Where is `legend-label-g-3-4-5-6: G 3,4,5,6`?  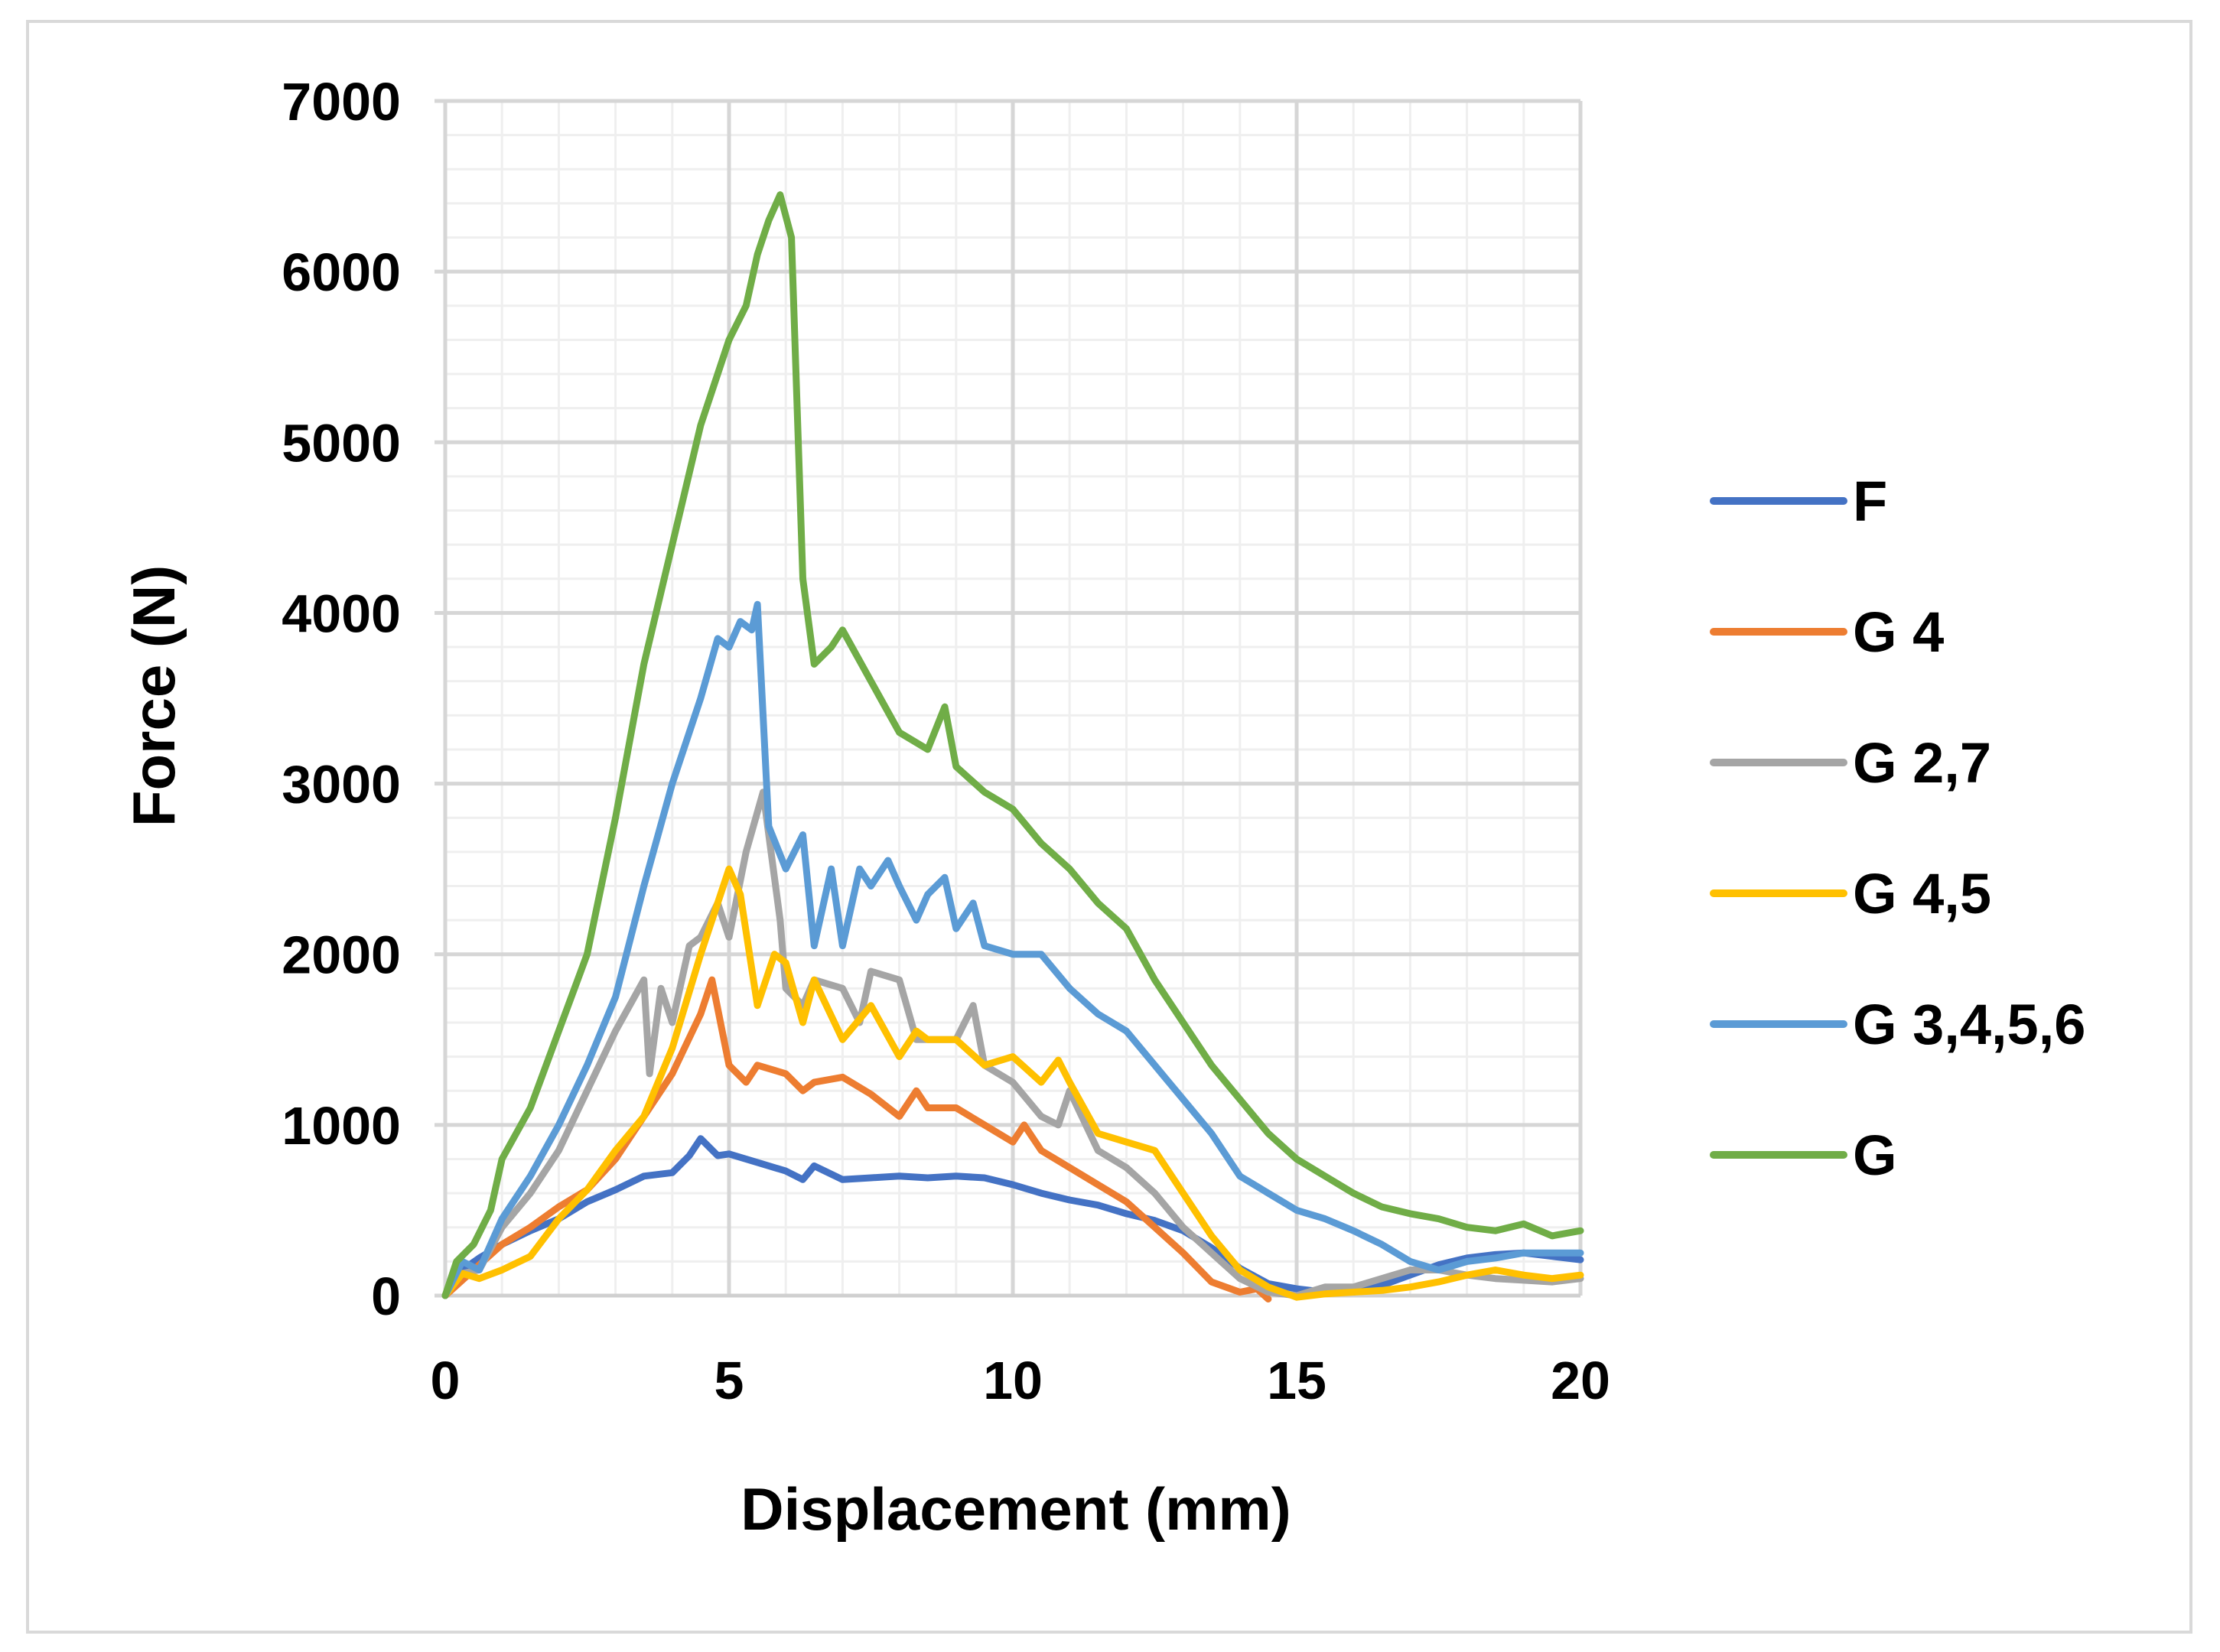
legend-label-g-3-4-5-6: G 3,4,5,6 is located at coordinates (1969, 1024).